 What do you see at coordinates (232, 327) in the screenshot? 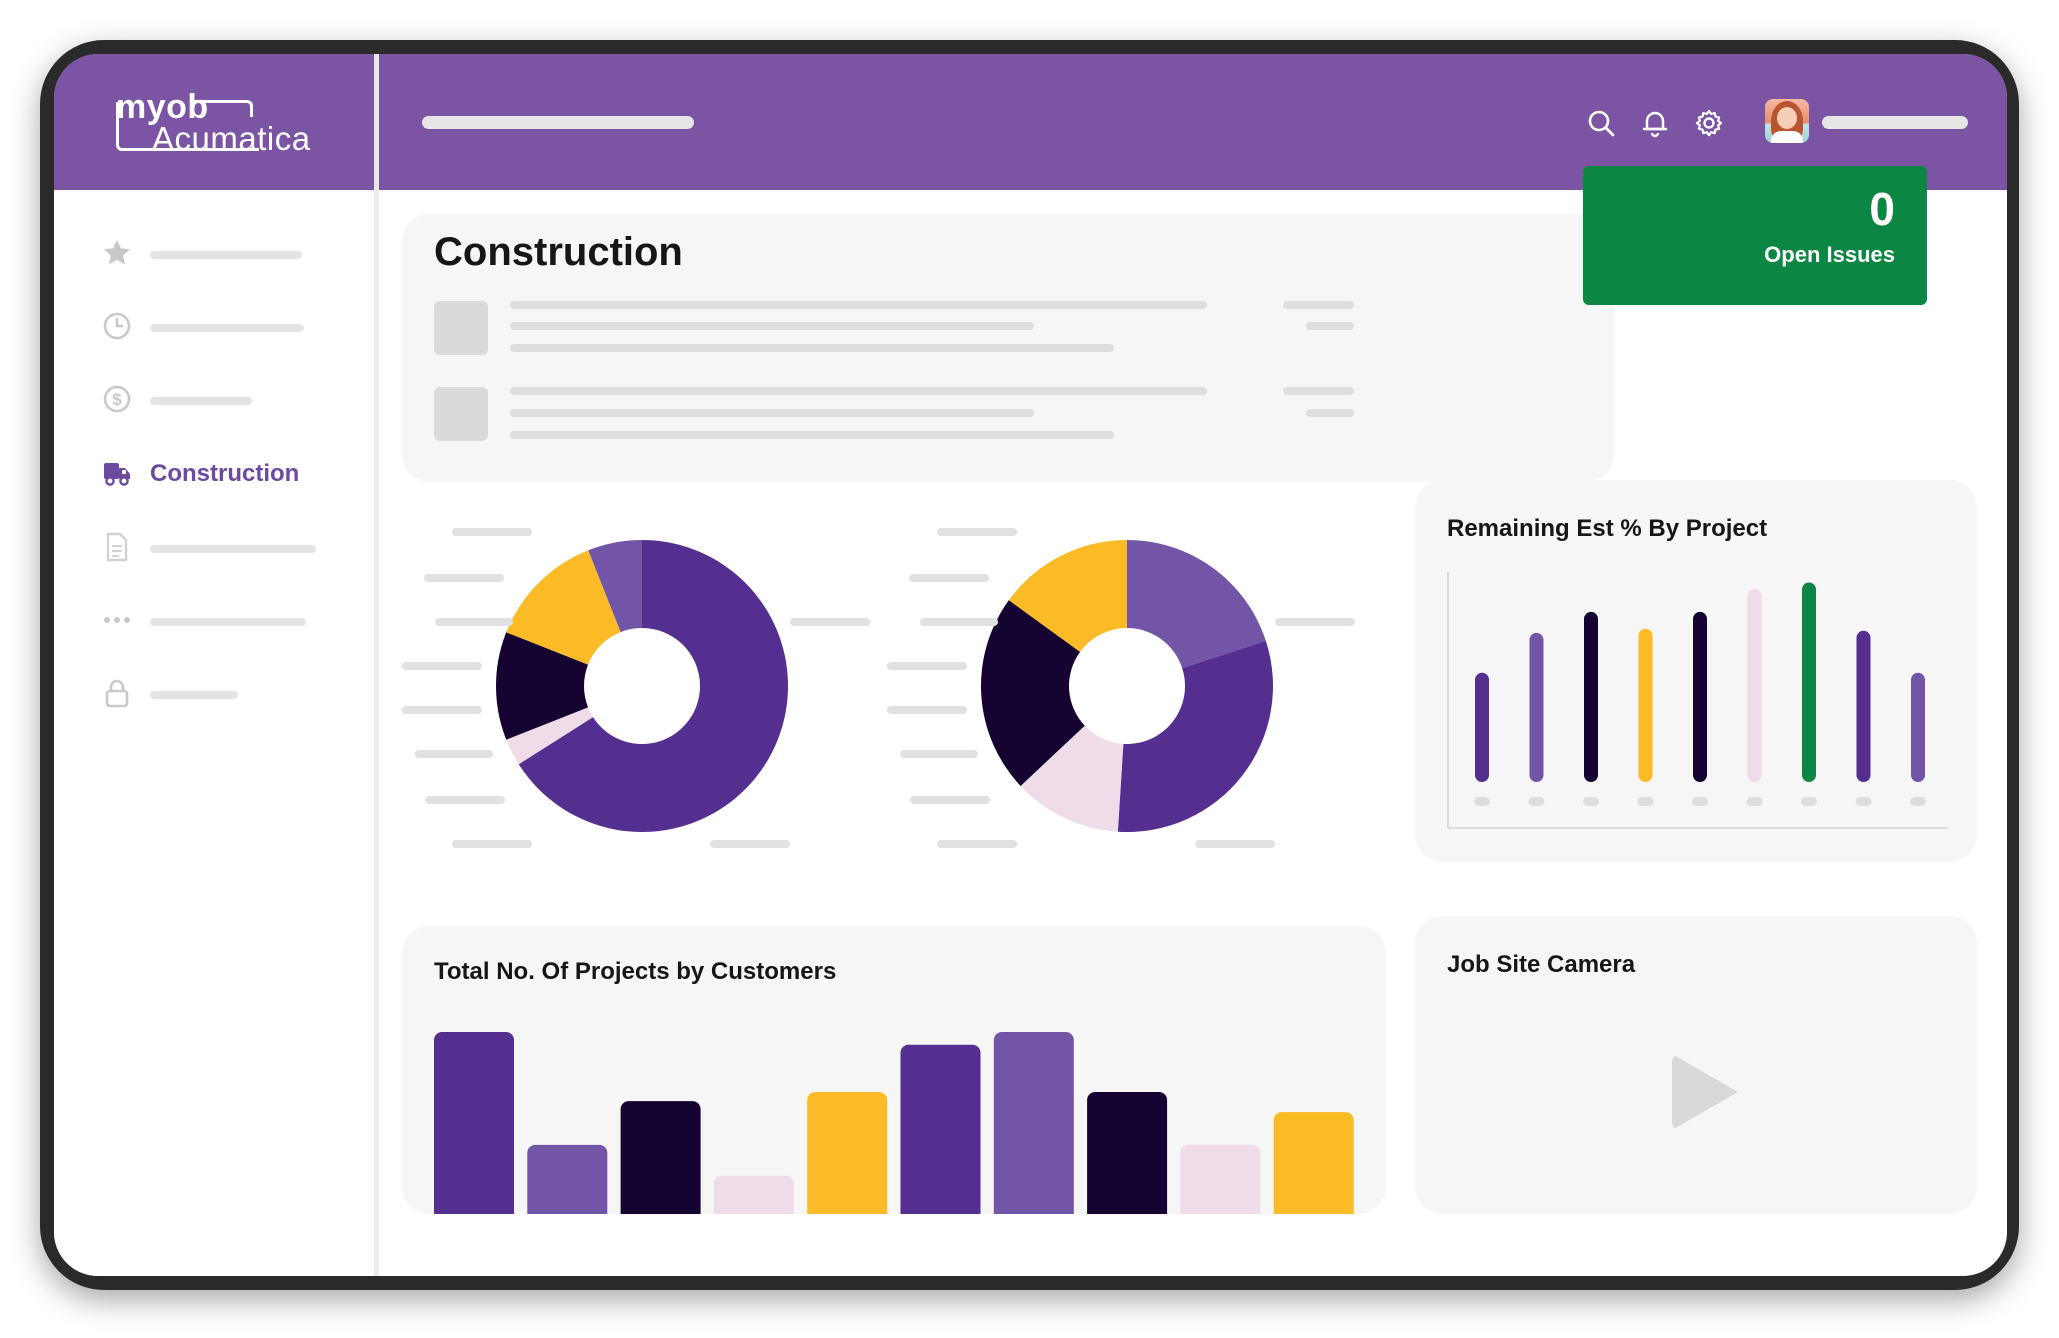
I see `sidebar-item-recent` at bounding box center [232, 327].